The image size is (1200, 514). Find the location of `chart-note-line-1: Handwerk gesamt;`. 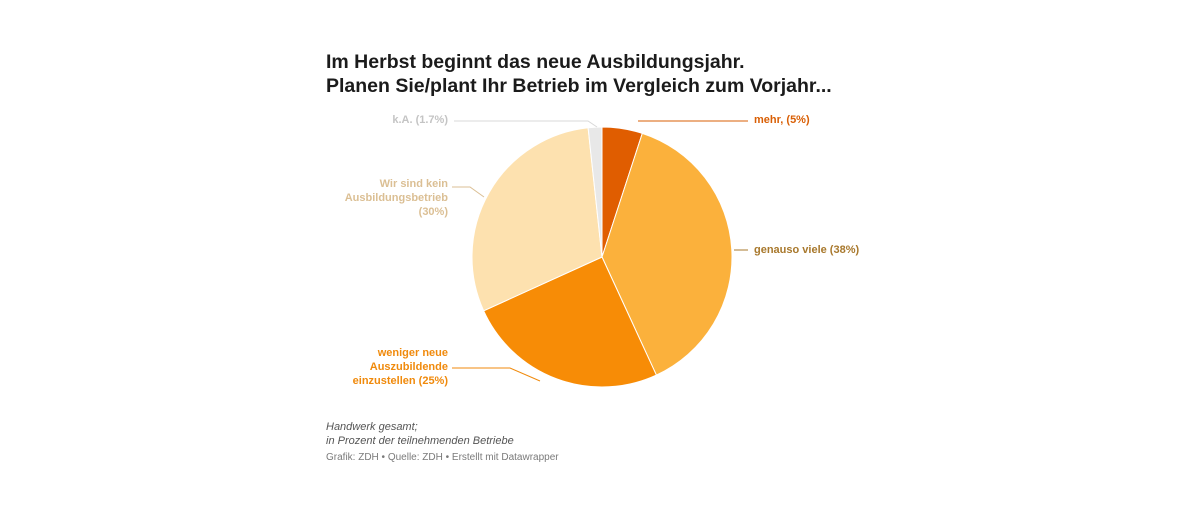

chart-note-line-1: Handwerk gesamt; is located at coordinates (372, 427).